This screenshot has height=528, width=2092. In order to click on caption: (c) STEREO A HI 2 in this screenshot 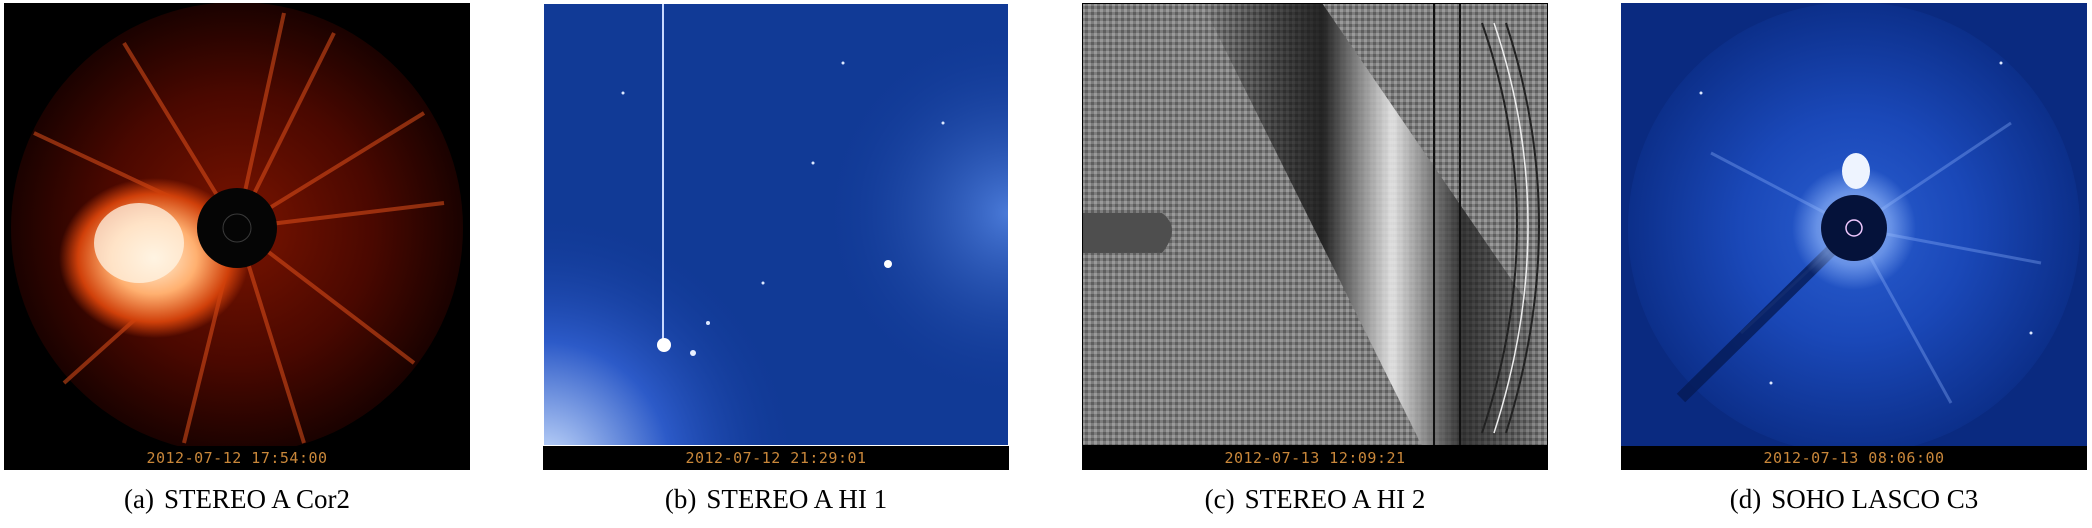, I will do `click(1315, 499)`.